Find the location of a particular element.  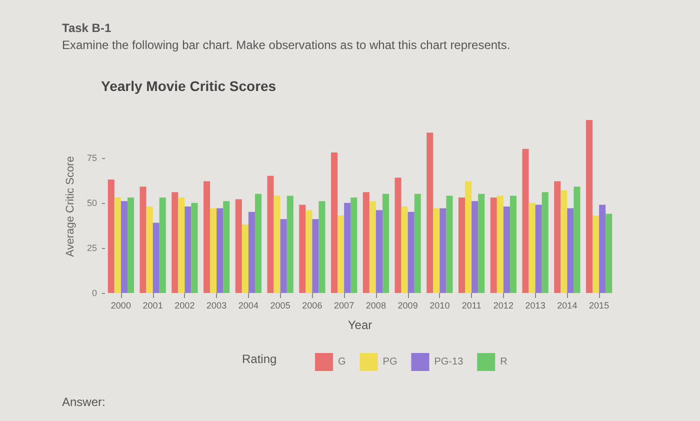

y-axis-title: Average Critic Score is located at coordinates (70, 206).